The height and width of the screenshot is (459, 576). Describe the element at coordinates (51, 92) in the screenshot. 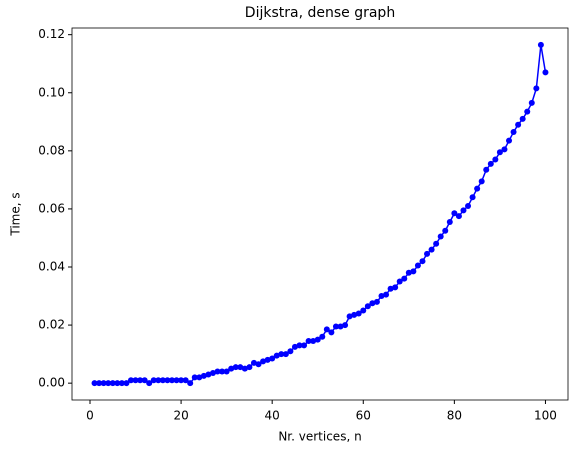

I see `y-tick-label: 0.10` at that location.